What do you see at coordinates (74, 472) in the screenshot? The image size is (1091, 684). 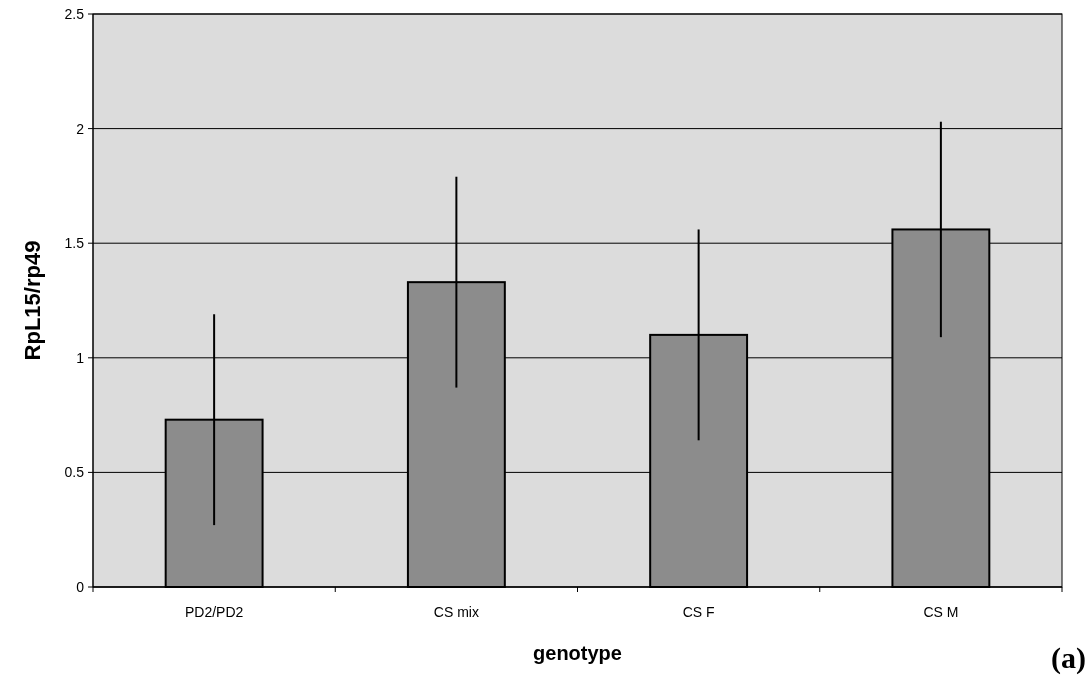 I see `y-tick-label: 0.5` at bounding box center [74, 472].